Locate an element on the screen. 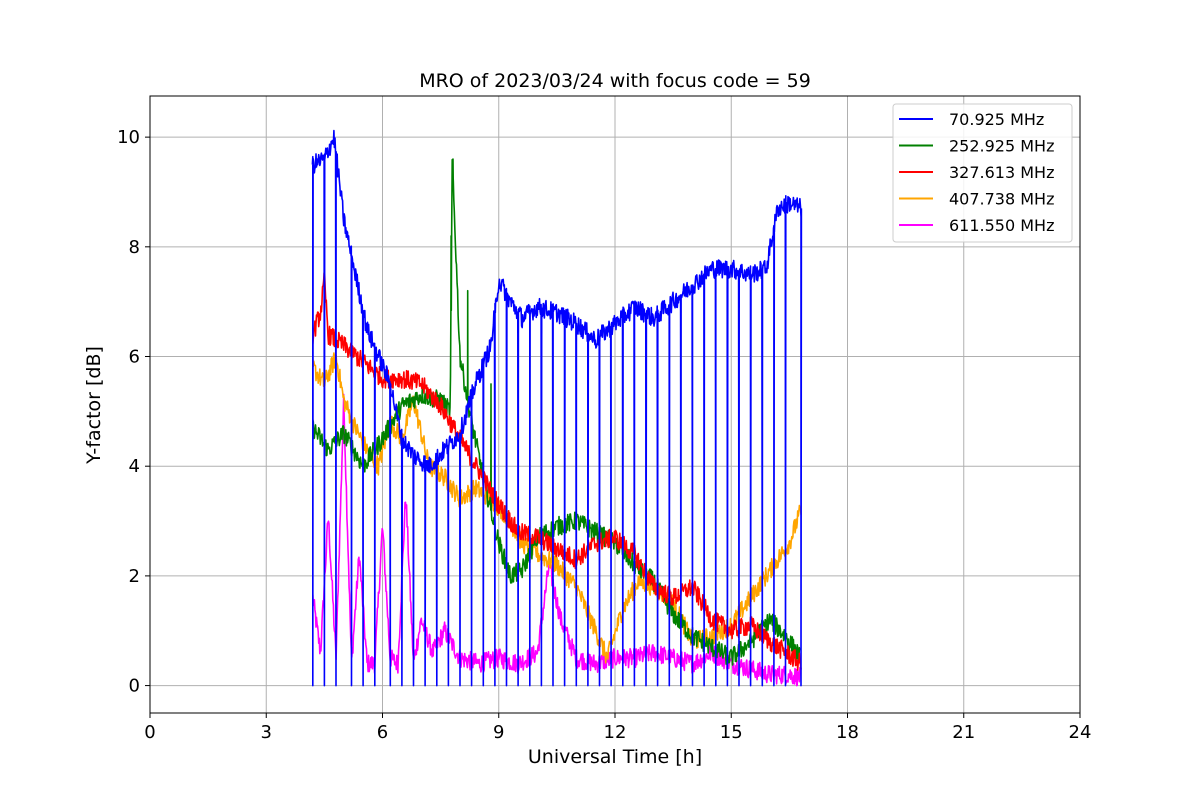 The height and width of the screenshot is (800, 1200). x-tick-label: 9 is located at coordinates (498, 732).